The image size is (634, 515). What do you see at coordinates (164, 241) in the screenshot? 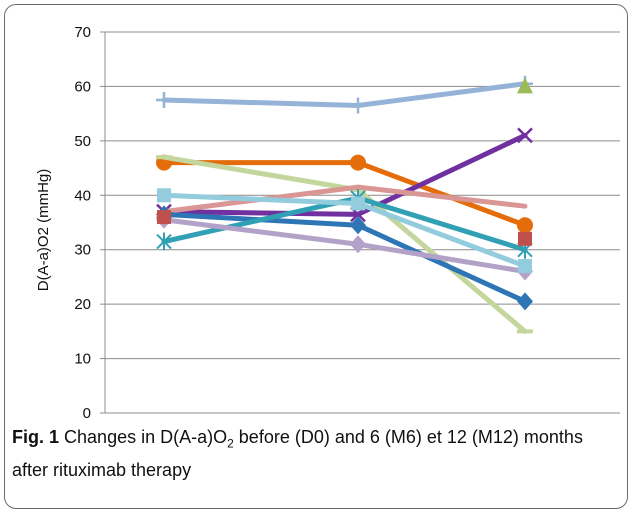
I see `series-7-point-D0` at bounding box center [164, 241].